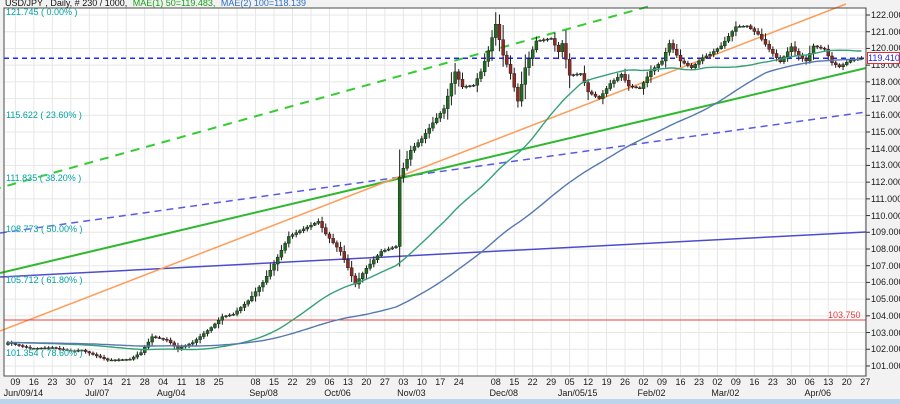 The height and width of the screenshot is (404, 900). I want to click on price-tick-label: 115.000, so click(885, 132).